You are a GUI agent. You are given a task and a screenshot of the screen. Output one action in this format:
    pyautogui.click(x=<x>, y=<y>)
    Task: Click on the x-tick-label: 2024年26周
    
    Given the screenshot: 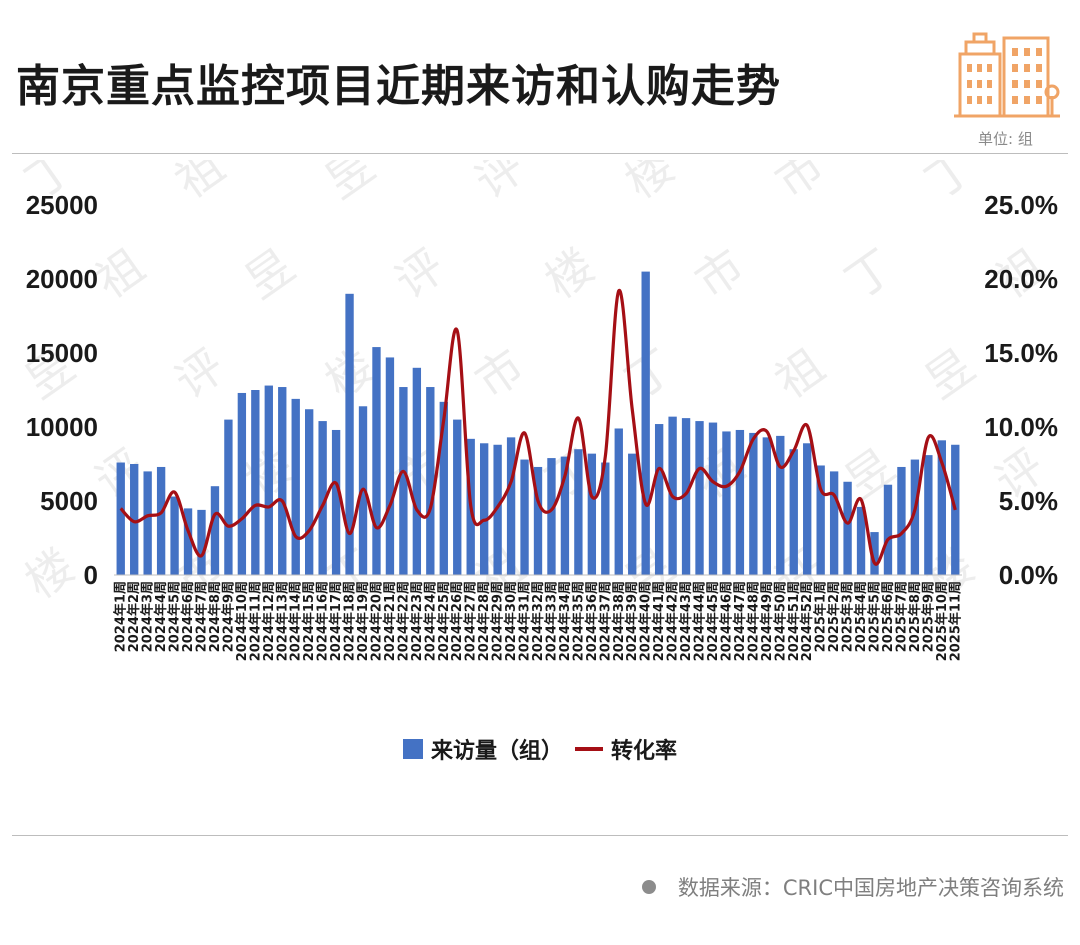 What is the action you would take?
    pyautogui.click(x=457, y=621)
    